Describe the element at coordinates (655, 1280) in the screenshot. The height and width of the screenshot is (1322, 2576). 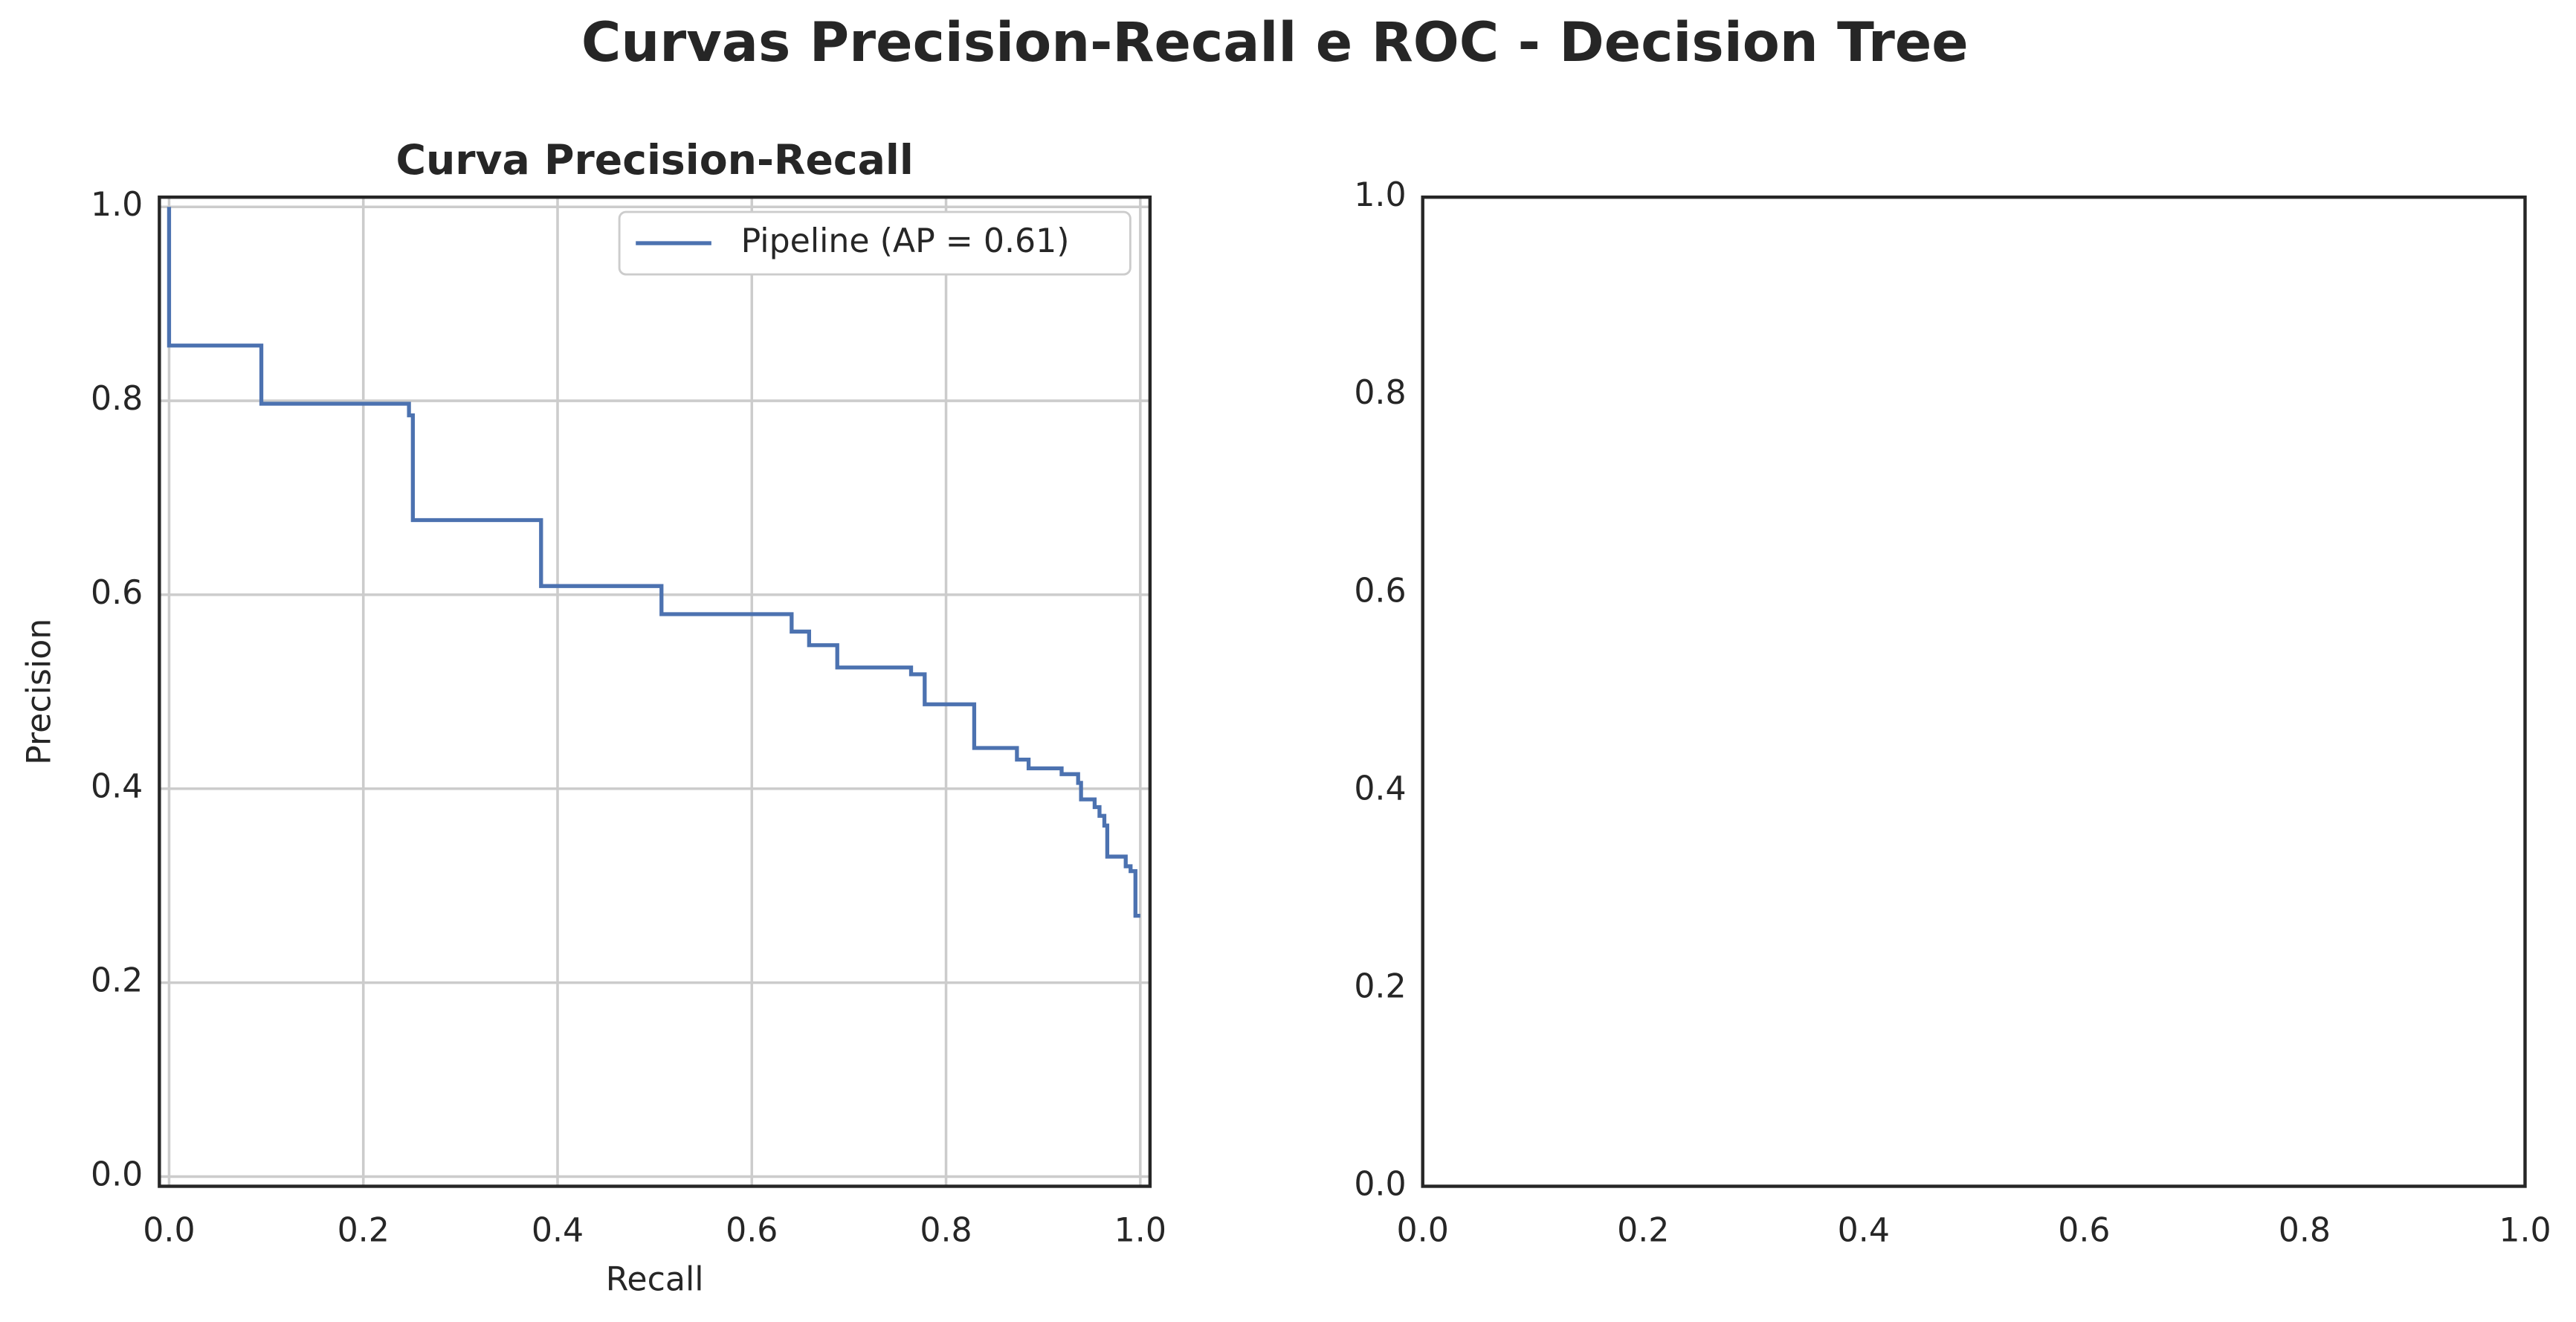
I see `x-axis-label: Recall` at that location.